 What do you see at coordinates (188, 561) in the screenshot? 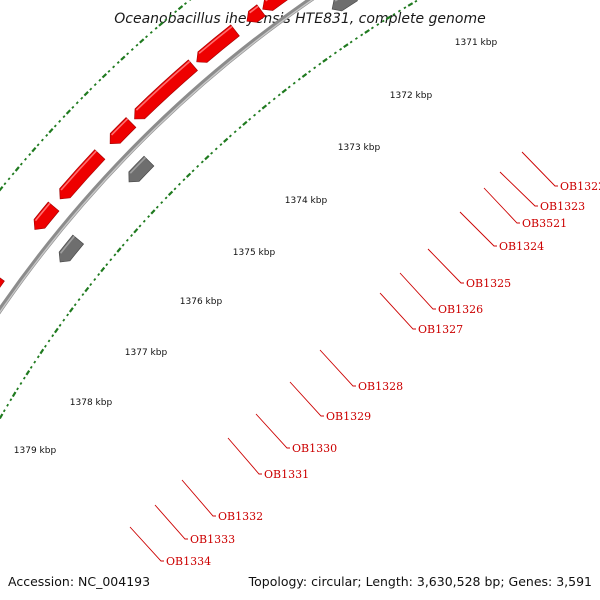
I see `gene-label-ob1334: OB1334` at bounding box center [188, 561].